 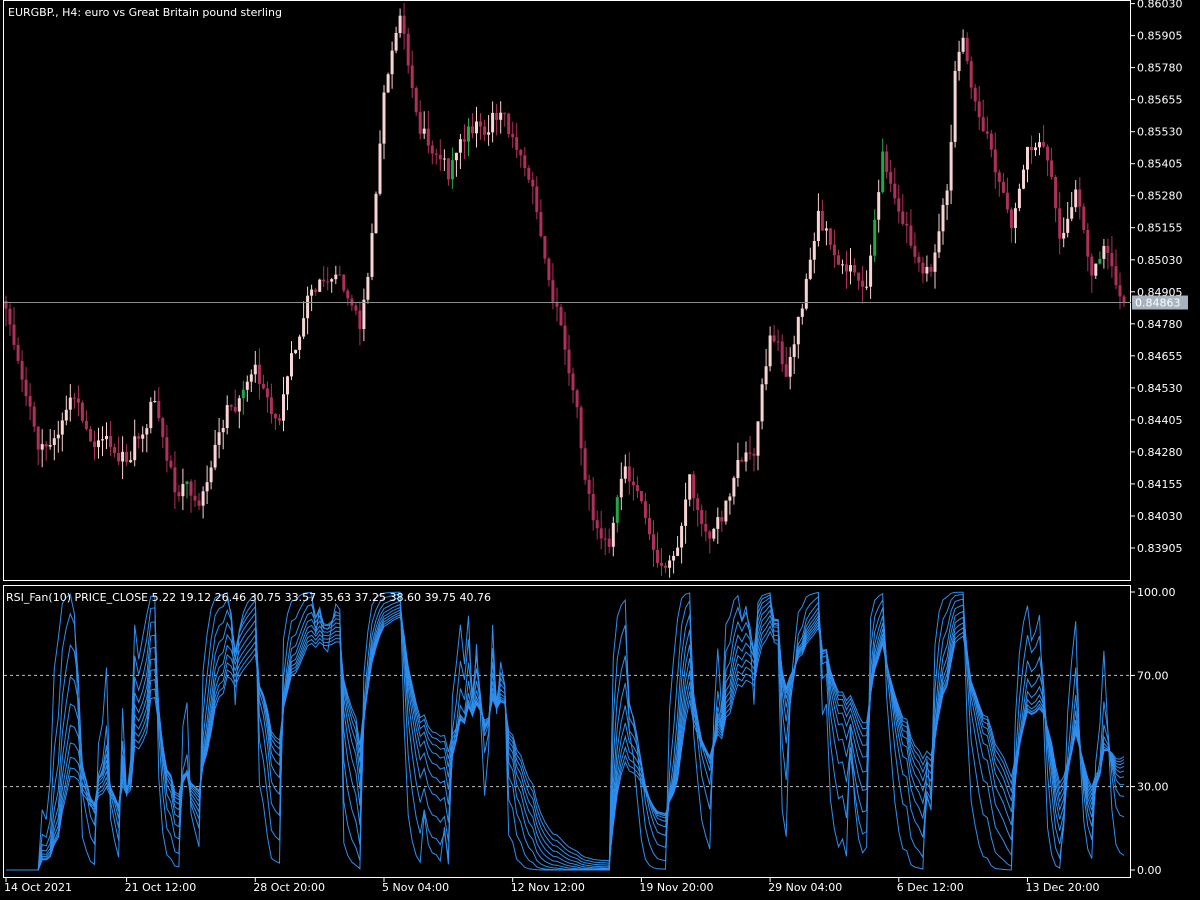 What do you see at coordinates (1160, 228) in the screenshot?
I see `price-tick-label: 0.85155` at bounding box center [1160, 228].